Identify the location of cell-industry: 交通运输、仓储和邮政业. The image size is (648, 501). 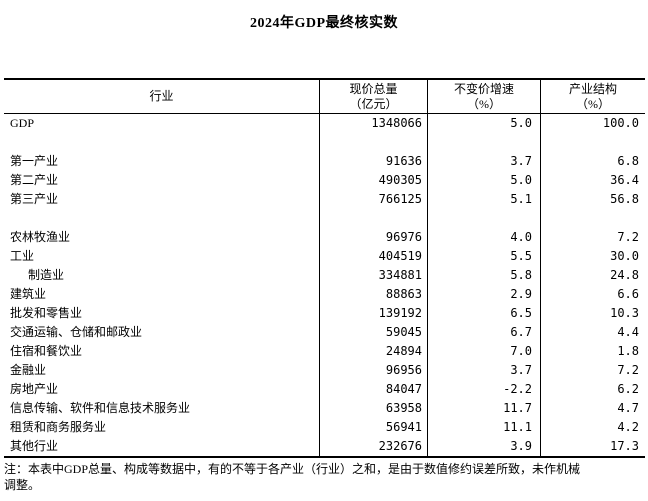
(76, 332).